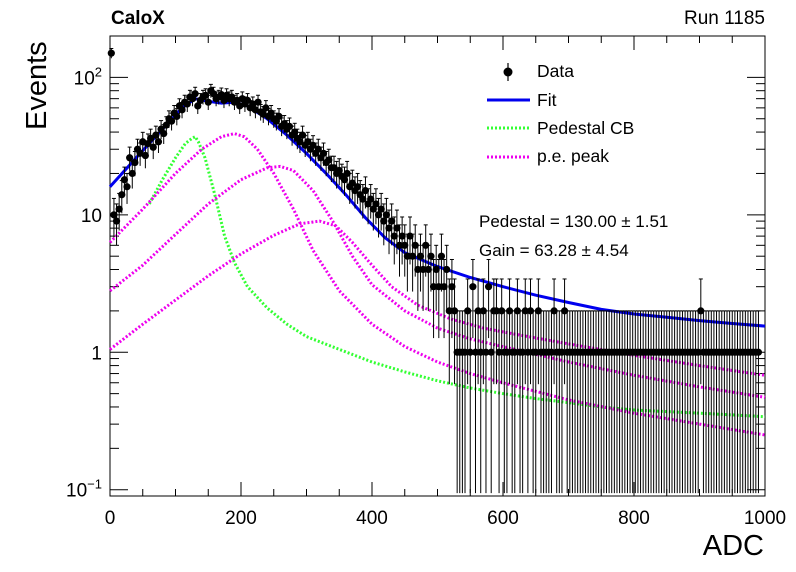 This screenshot has width=796, height=572. Describe the element at coordinates (765, 518) in the screenshot. I see `x-tick-label: 1000` at that location.